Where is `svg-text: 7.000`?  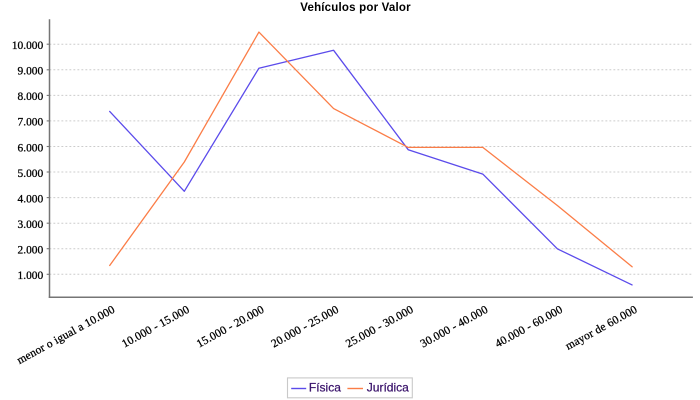 svg-text: 7.000 is located at coordinates (31, 123).